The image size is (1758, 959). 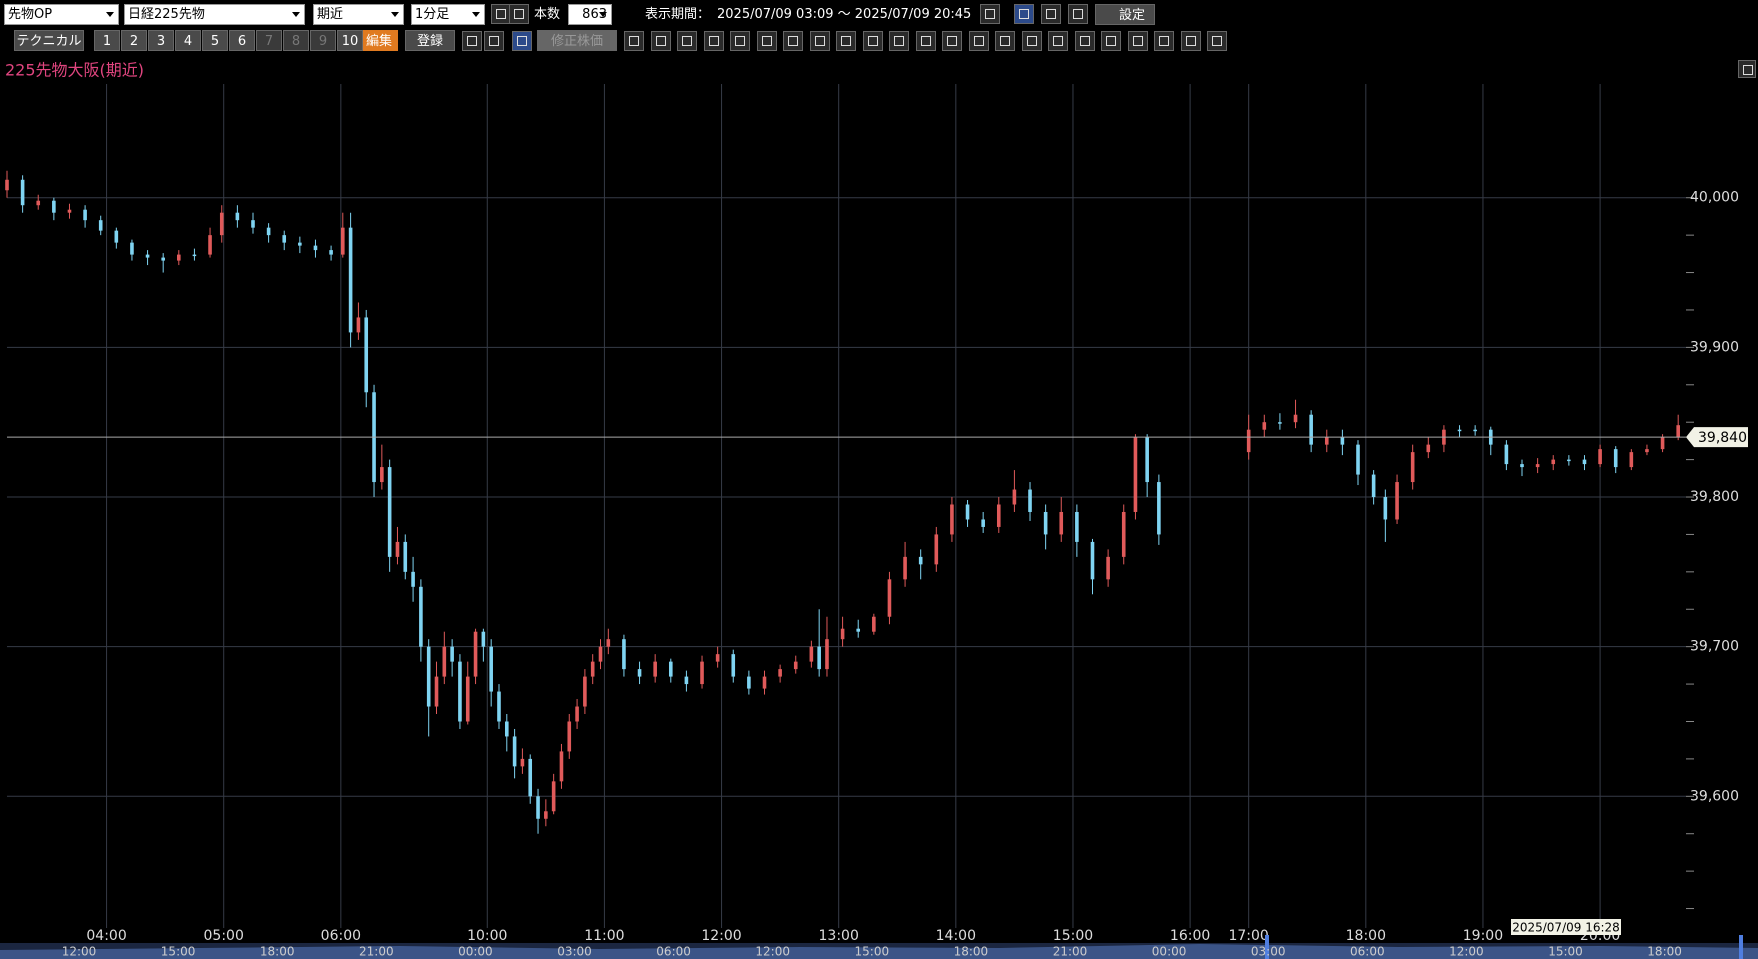 I want to click on contract-select: 期近, so click(x=358, y=14).